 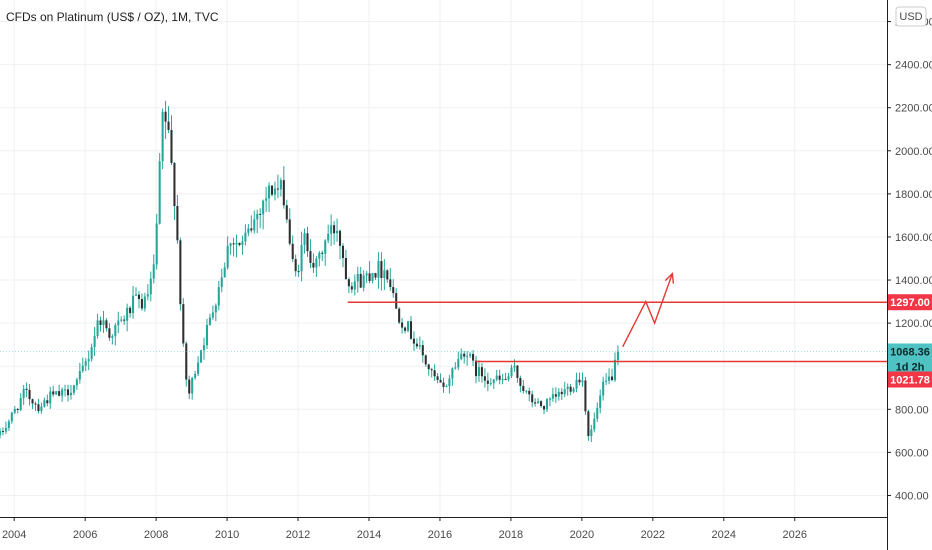 What do you see at coordinates (910, 359) in the screenshot?
I see `last-price-tag-bg` at bounding box center [910, 359].